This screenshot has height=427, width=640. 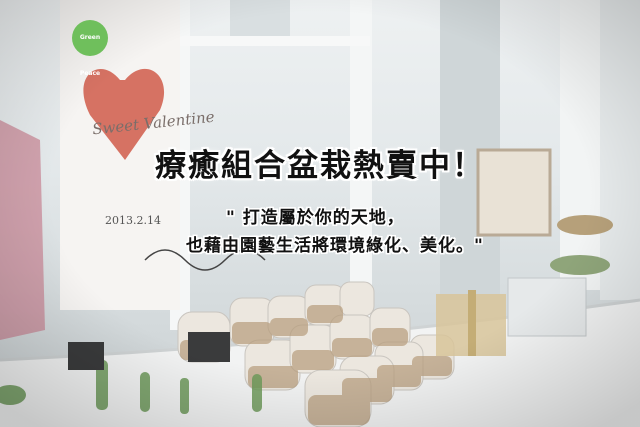 I want to click on headline: 療癒組合盆栽熱賣中！, so click(x=320, y=166).